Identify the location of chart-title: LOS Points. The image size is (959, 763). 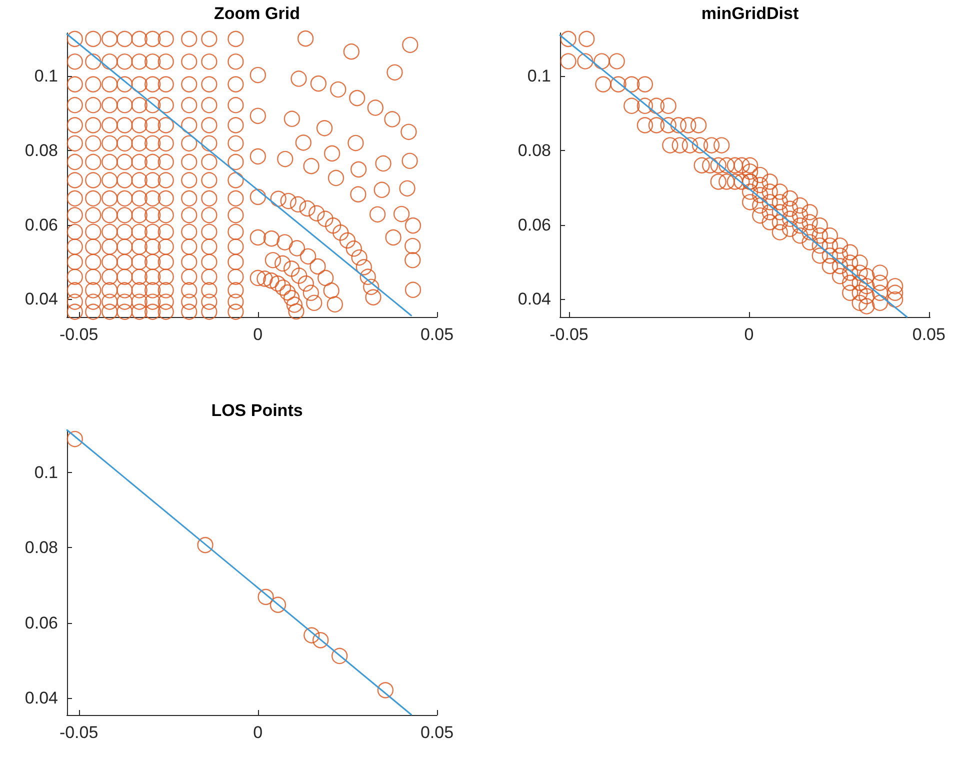
(257, 410).